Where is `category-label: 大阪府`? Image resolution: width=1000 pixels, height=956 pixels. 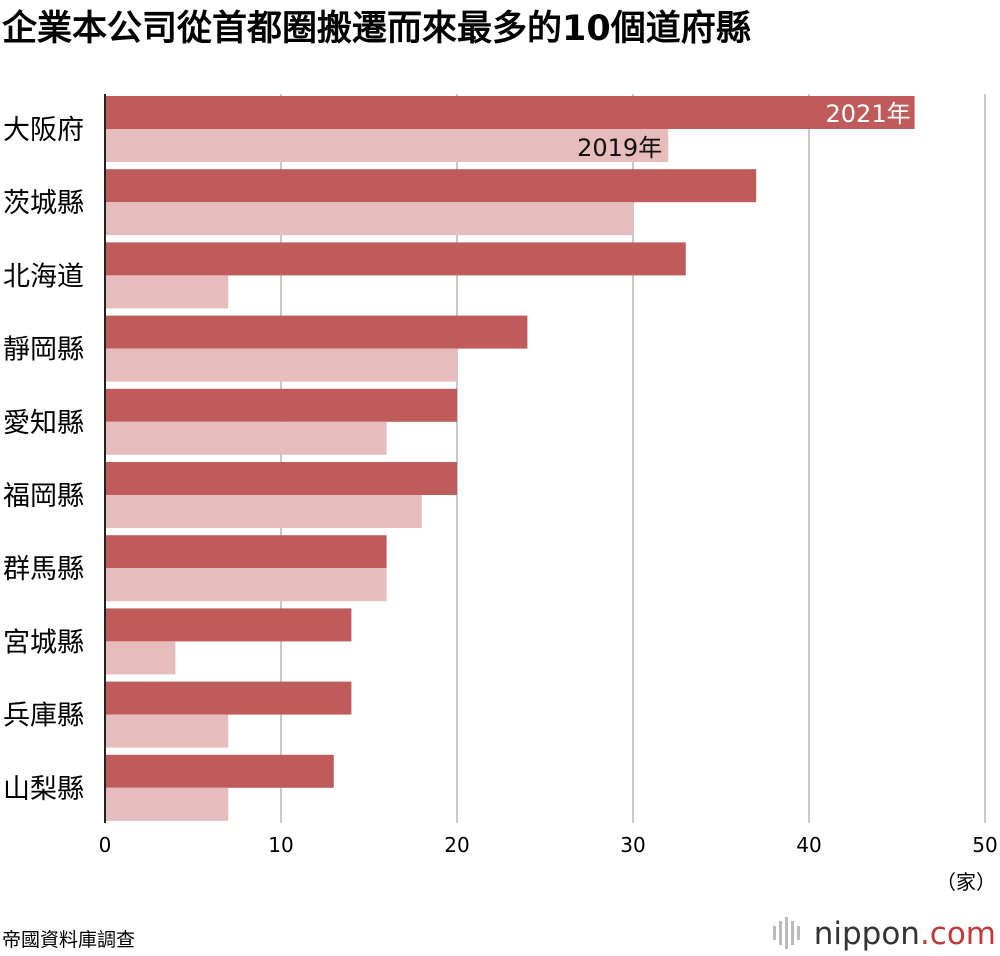
category-label: 大阪府 is located at coordinates (43, 130).